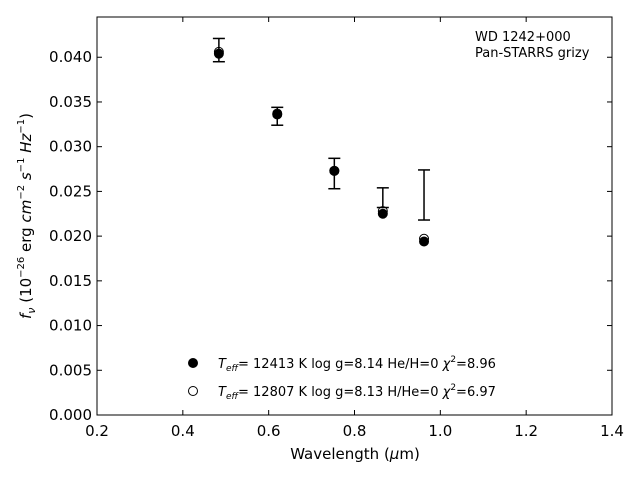 The width and height of the screenshot is (640, 480). I want to click on legend-entry-2: Teff= 12807 K log g=8.13 H/He=0 χ2=6.97, so click(357, 392).